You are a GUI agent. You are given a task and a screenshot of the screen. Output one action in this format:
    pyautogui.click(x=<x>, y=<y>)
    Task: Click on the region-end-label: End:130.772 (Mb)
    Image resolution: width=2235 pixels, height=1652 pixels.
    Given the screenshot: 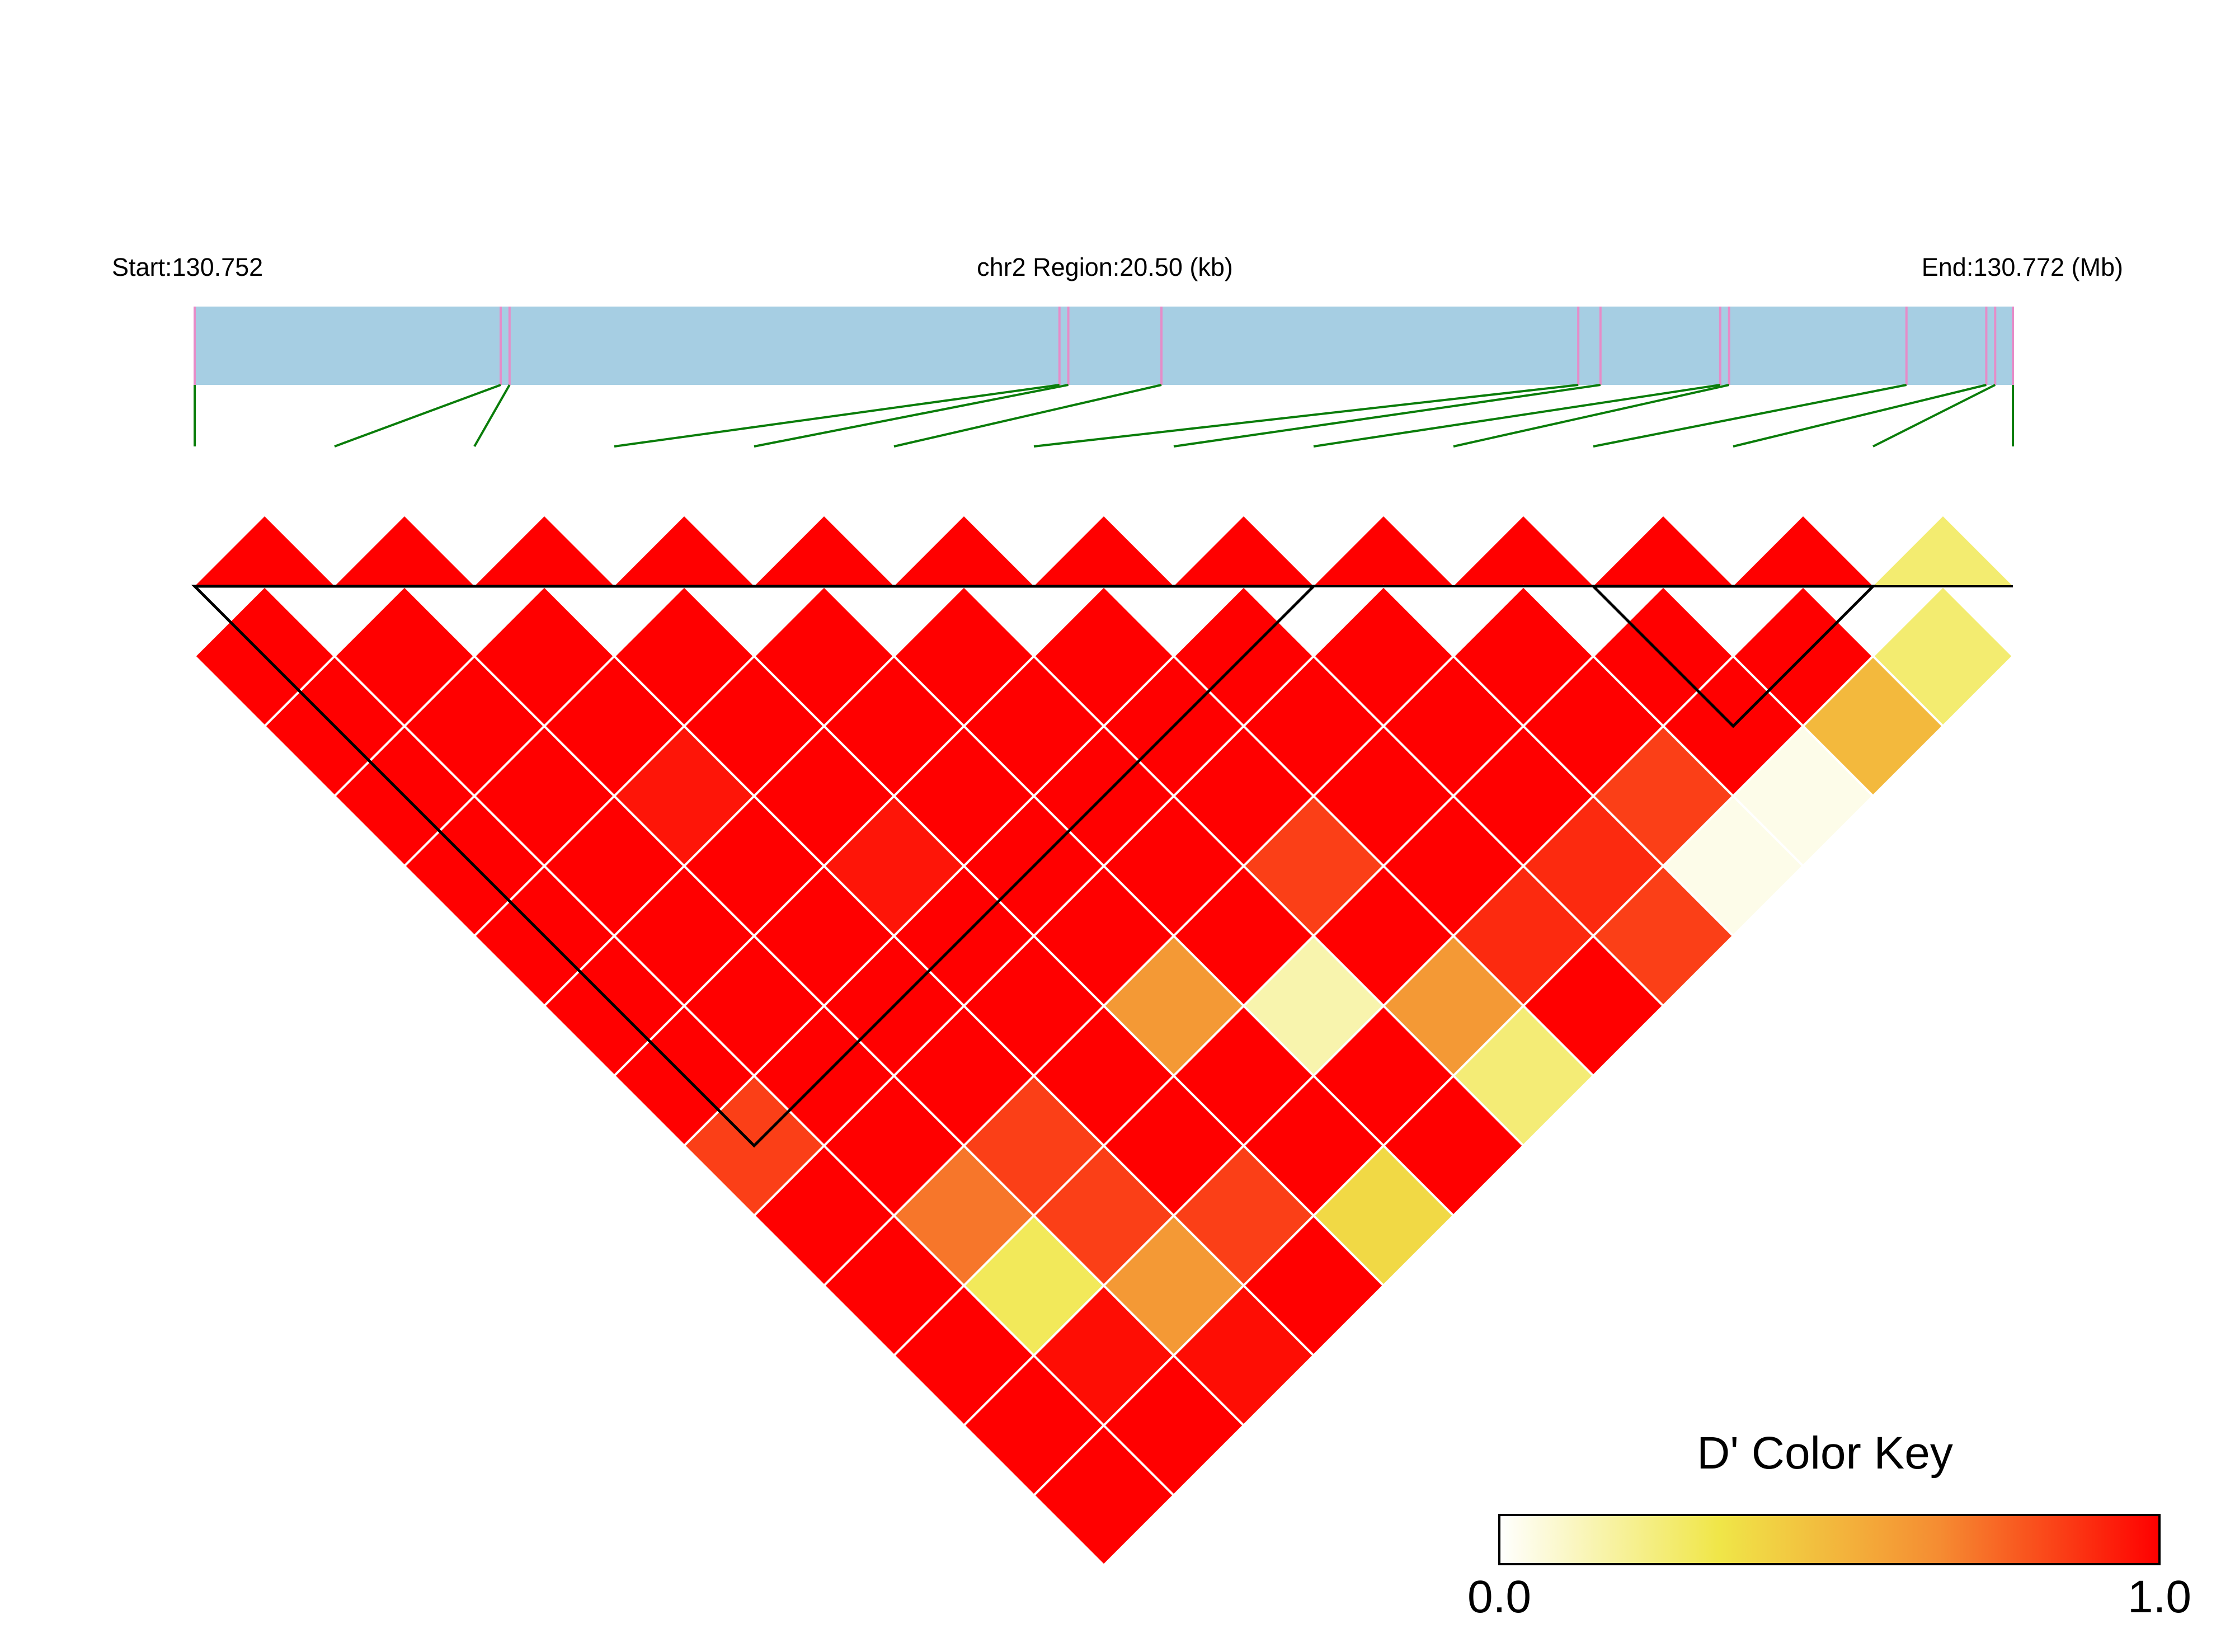 What is the action you would take?
    pyautogui.click(x=2022, y=267)
    